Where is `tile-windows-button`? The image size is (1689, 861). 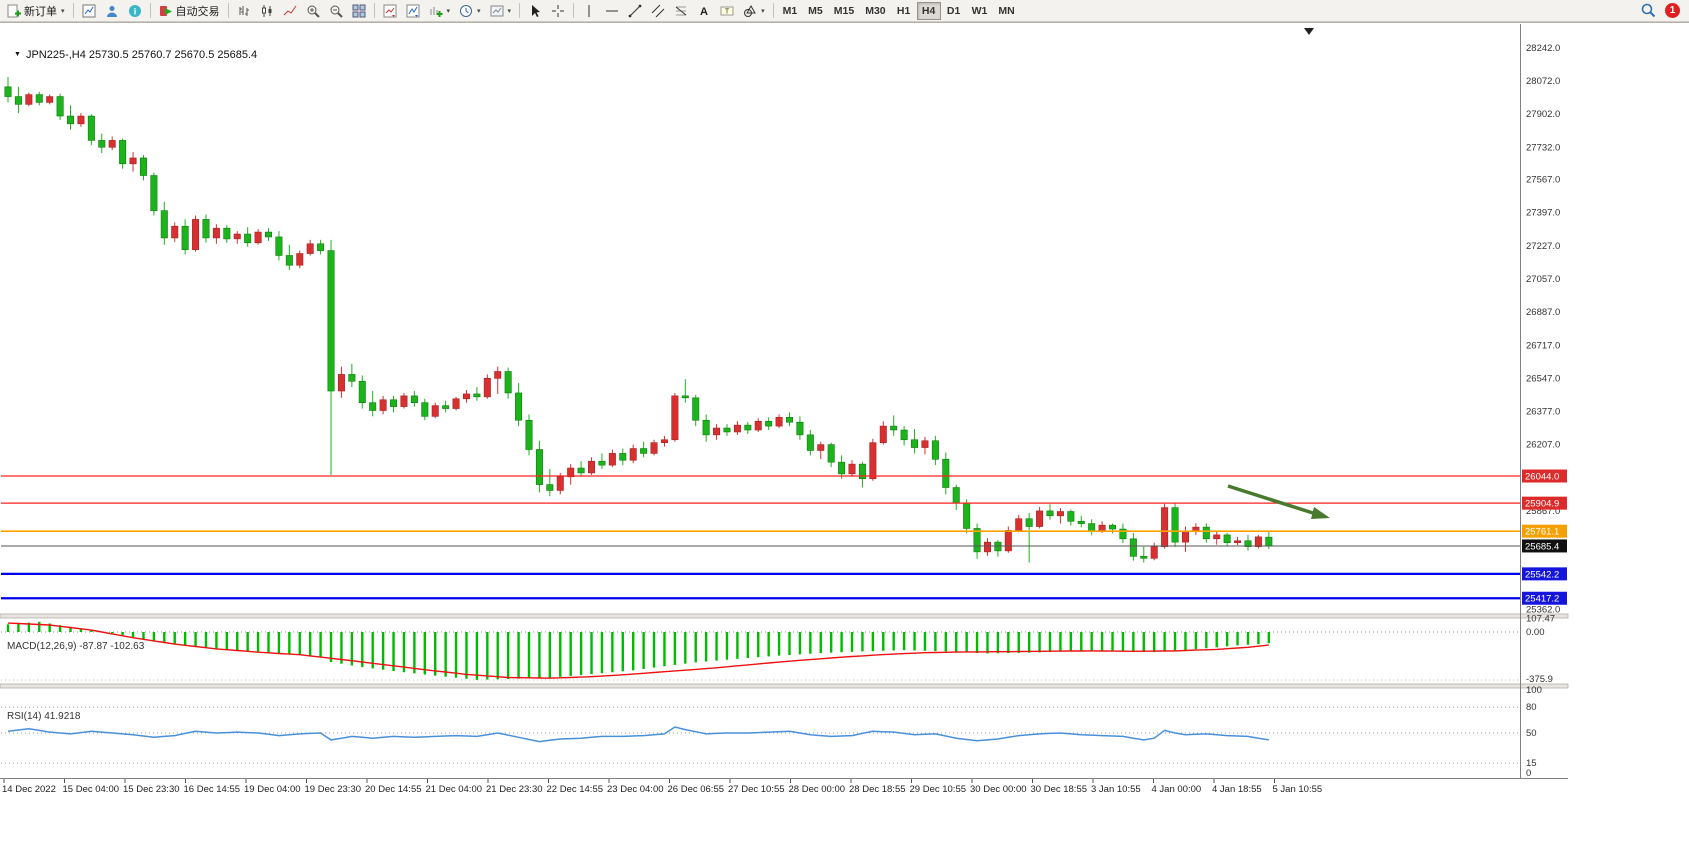 tile-windows-button is located at coordinates (359, 11).